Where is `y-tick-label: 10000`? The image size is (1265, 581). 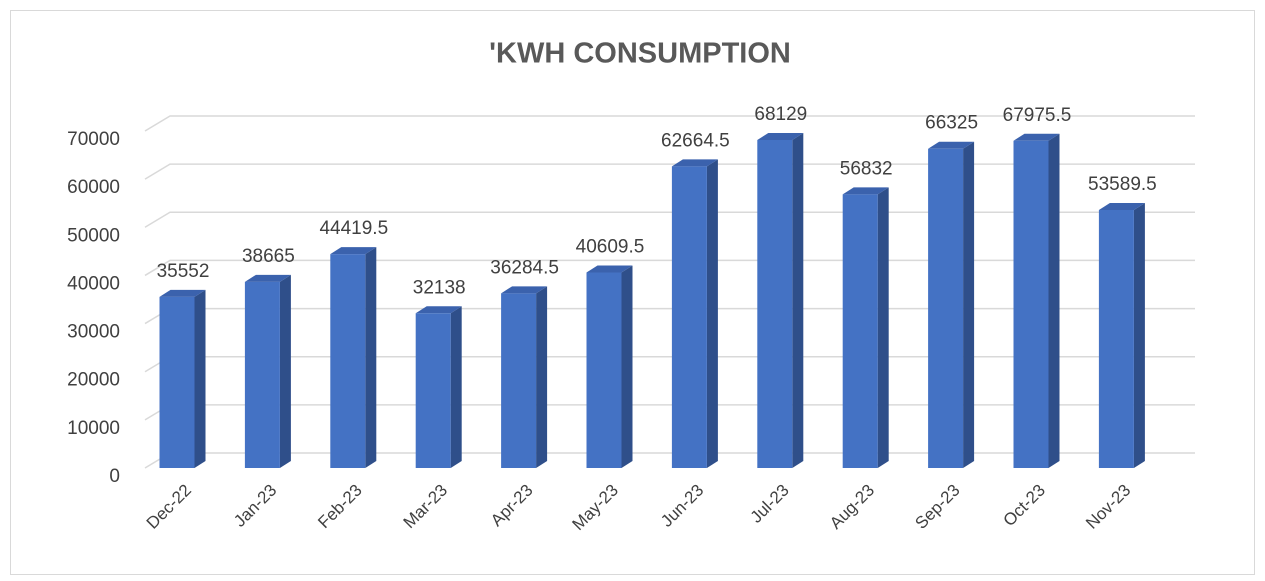 y-tick-label: 10000 is located at coordinates (93, 428).